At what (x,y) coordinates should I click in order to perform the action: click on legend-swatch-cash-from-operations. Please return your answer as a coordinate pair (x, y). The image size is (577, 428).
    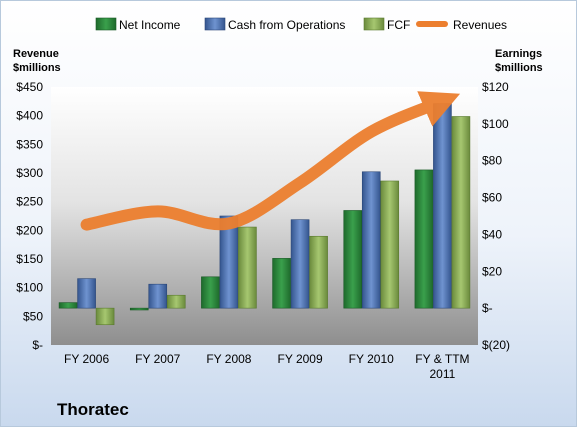
    Looking at the image, I should click on (215, 24).